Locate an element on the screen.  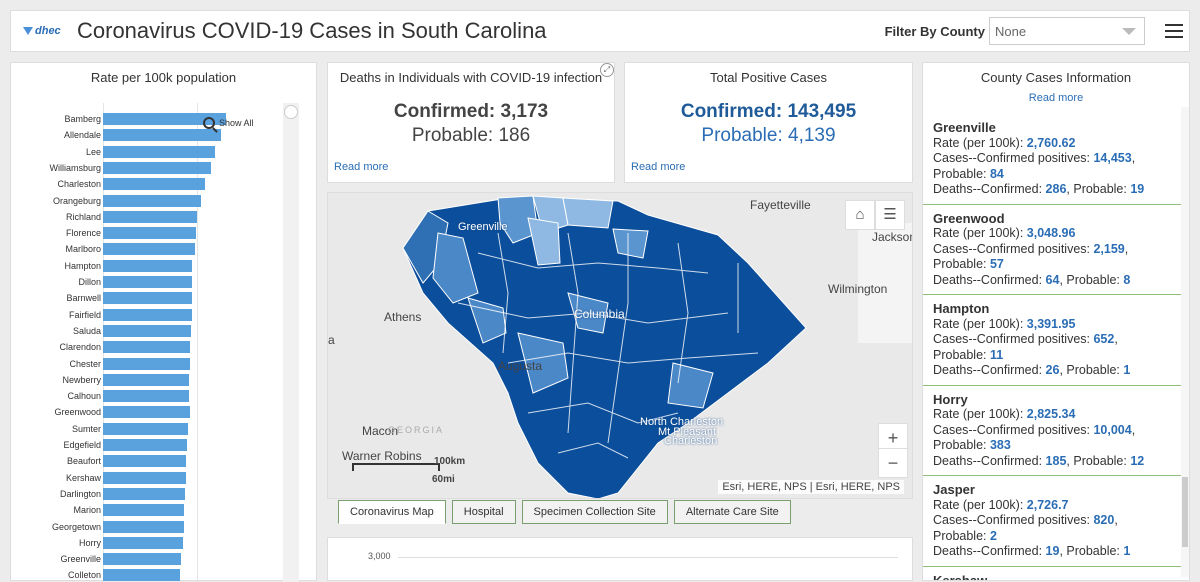
bar-row: Hampton is located at coordinates (156, 266).